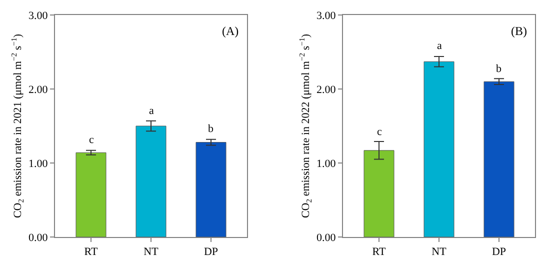  Describe the element at coordinates (230, 31) in the screenshot. I see `annotation: (A)` at that location.